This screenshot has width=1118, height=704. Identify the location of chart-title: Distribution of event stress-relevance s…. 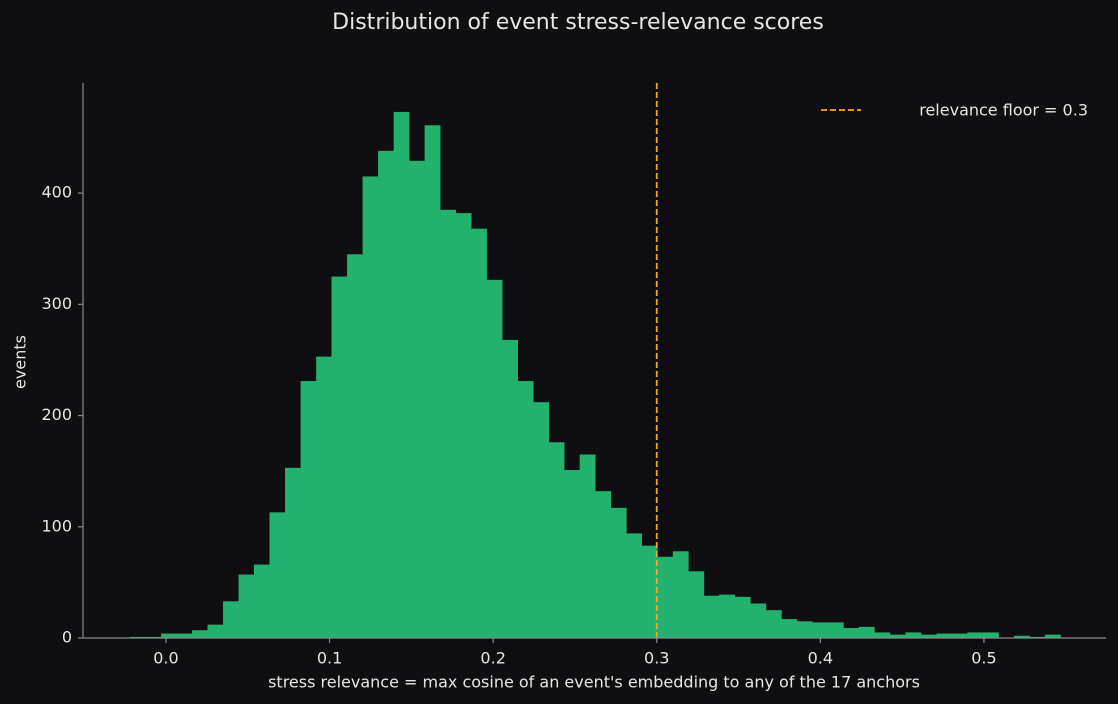
(578, 22).